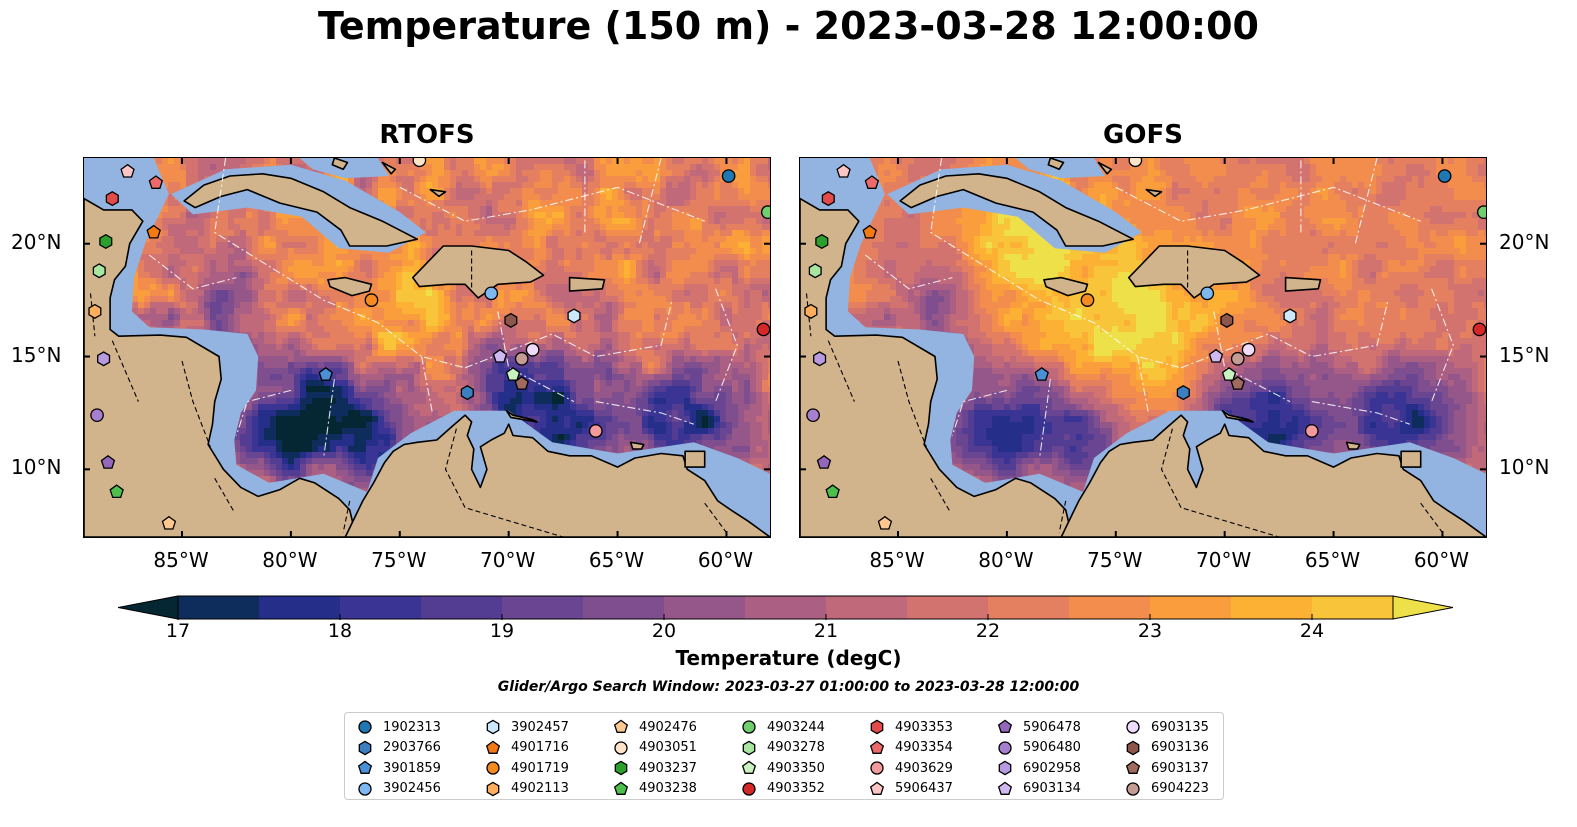  I want to click on legend-item: 4903350, so click(783, 768).